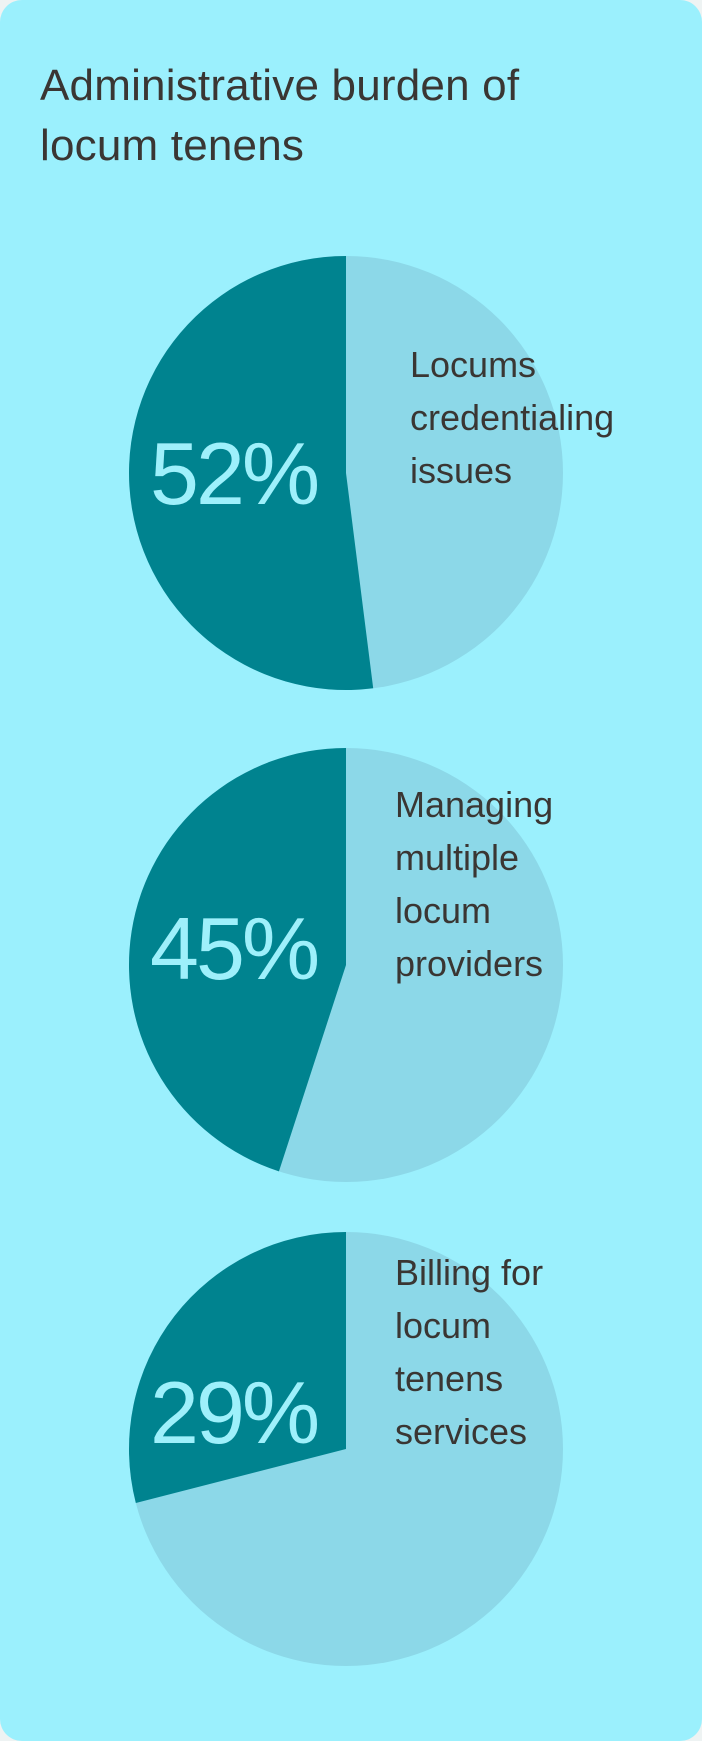 The width and height of the screenshot is (702, 1741). Describe the element at coordinates (457, 857) in the screenshot. I see `pie-label-line: multiple` at that location.